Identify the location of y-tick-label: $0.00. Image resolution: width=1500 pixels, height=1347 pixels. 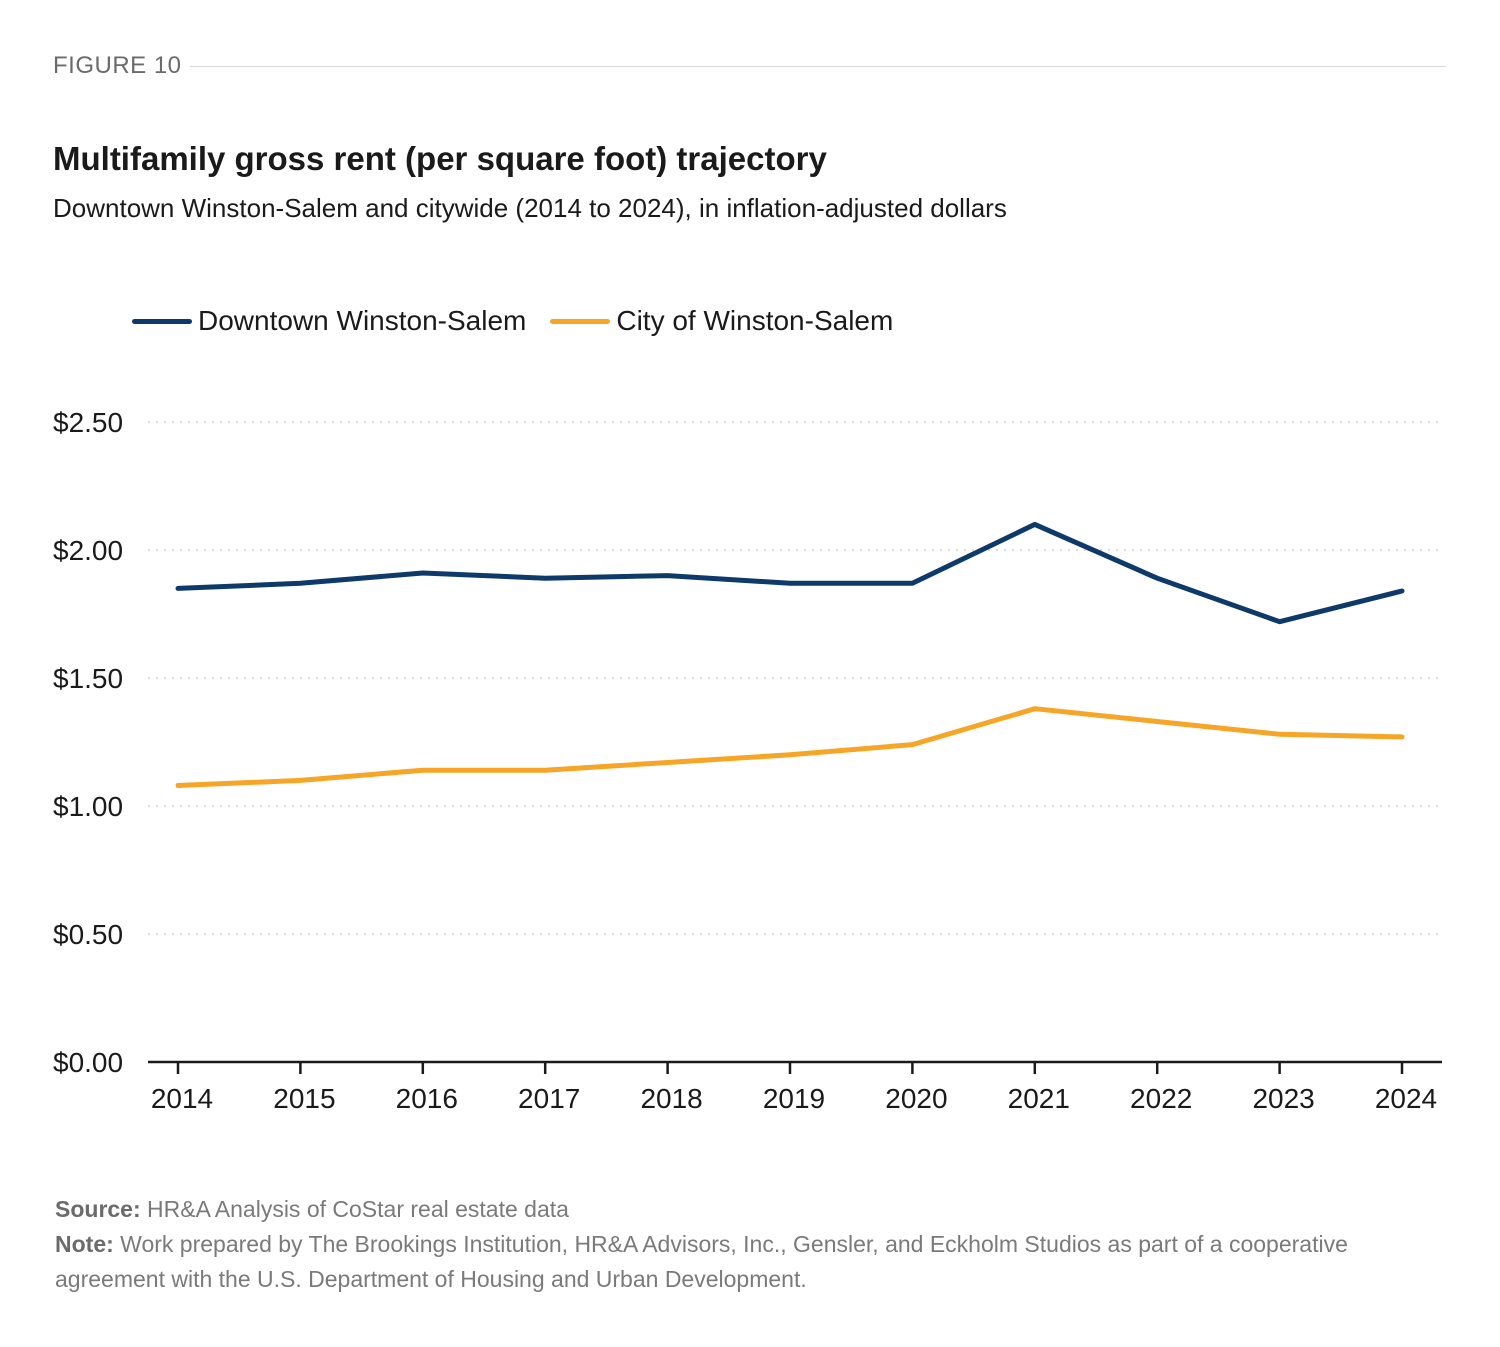
(88, 1062).